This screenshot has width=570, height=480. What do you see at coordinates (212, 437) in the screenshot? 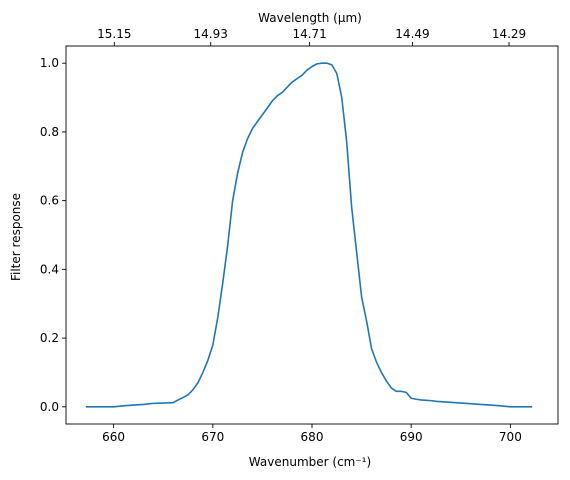
I see `x-tick-label: 670` at bounding box center [212, 437].